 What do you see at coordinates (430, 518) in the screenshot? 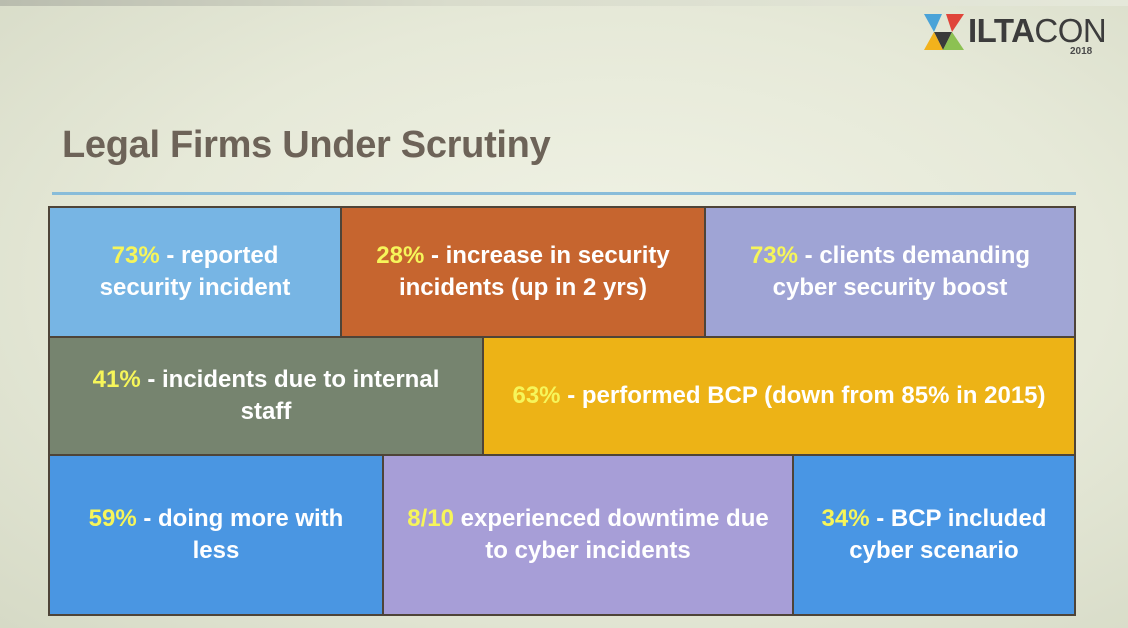
I see `stat-percent: 8/10` at bounding box center [430, 518].